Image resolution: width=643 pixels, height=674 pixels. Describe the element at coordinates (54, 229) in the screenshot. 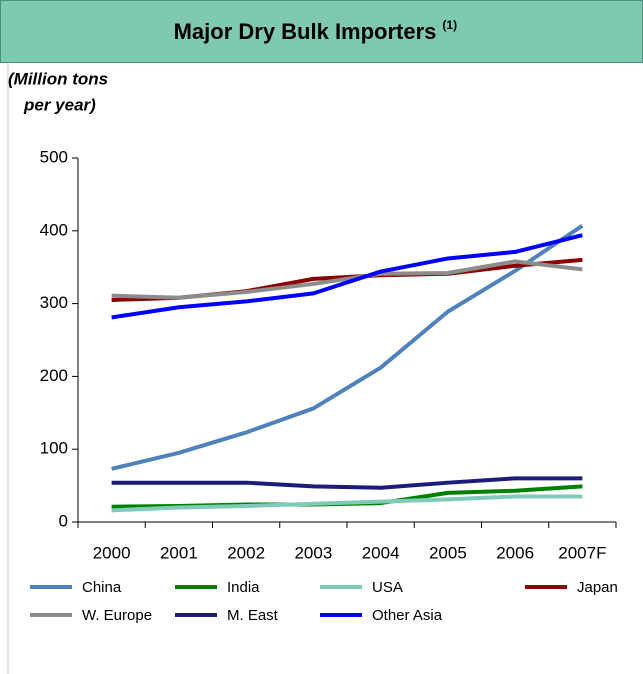

I see `y-tick-label: 400` at that location.